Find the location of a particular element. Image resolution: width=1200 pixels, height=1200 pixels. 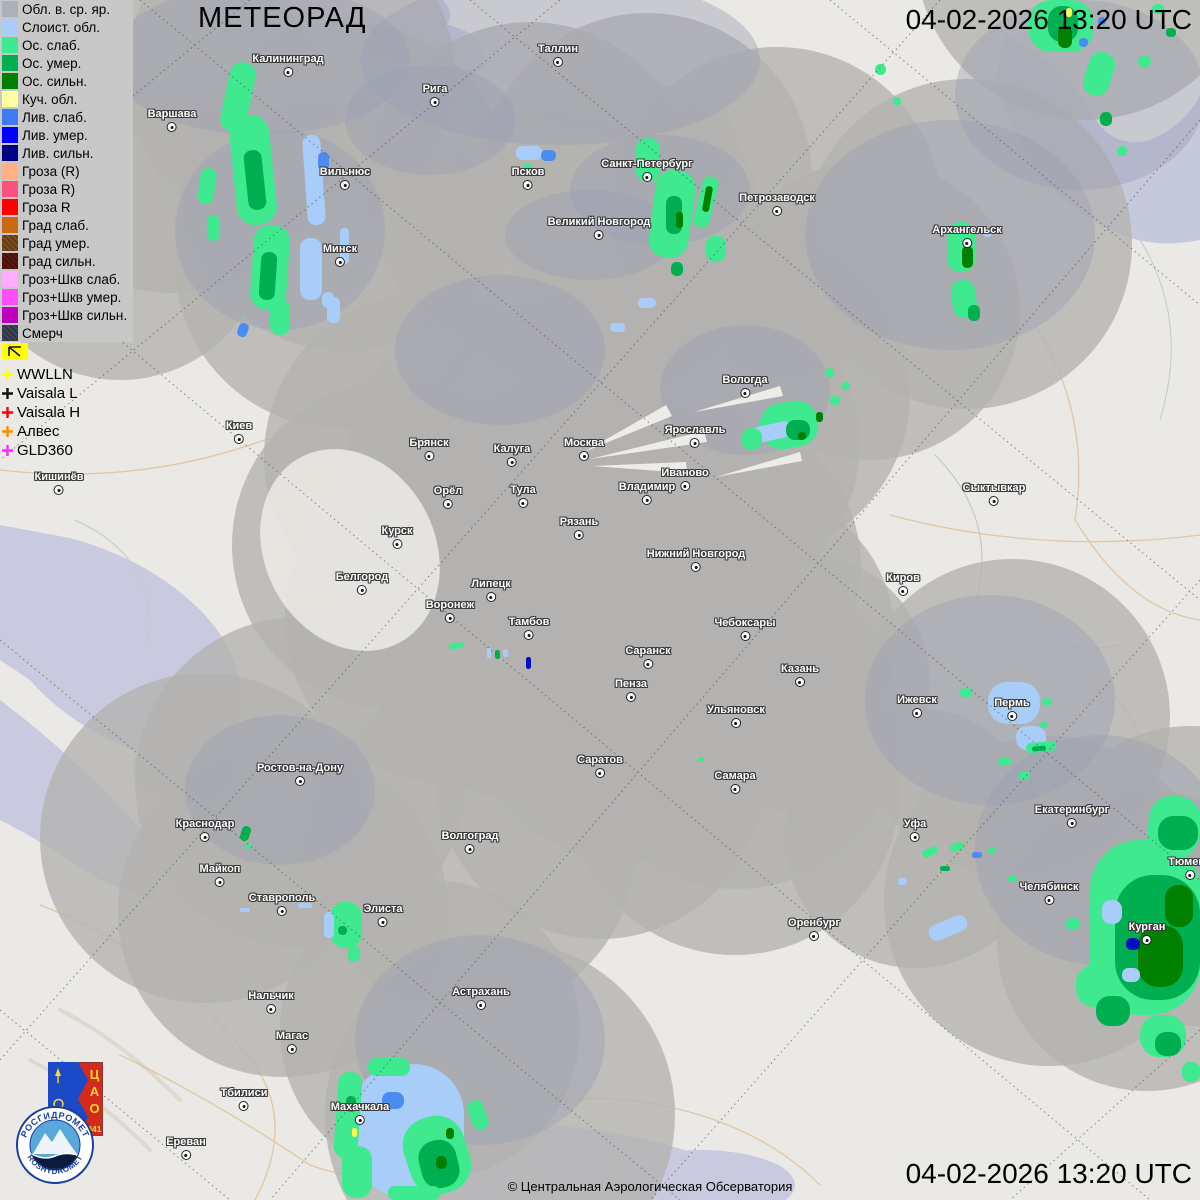

legend-item: Гроз+Шкв сильн. is located at coordinates (66, 315).